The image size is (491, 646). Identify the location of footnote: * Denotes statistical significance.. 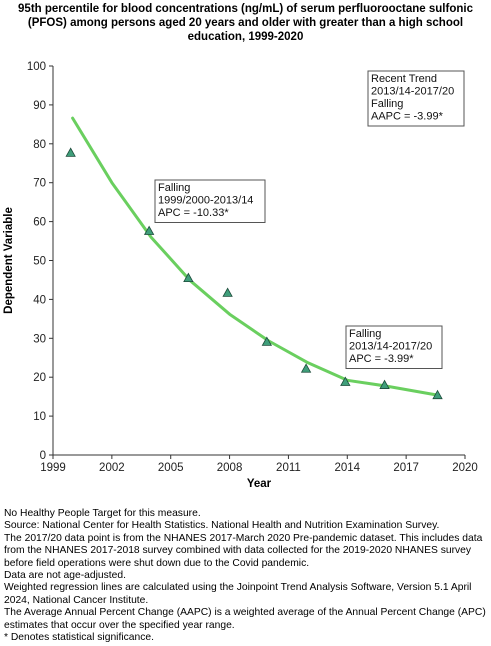
(79, 638).